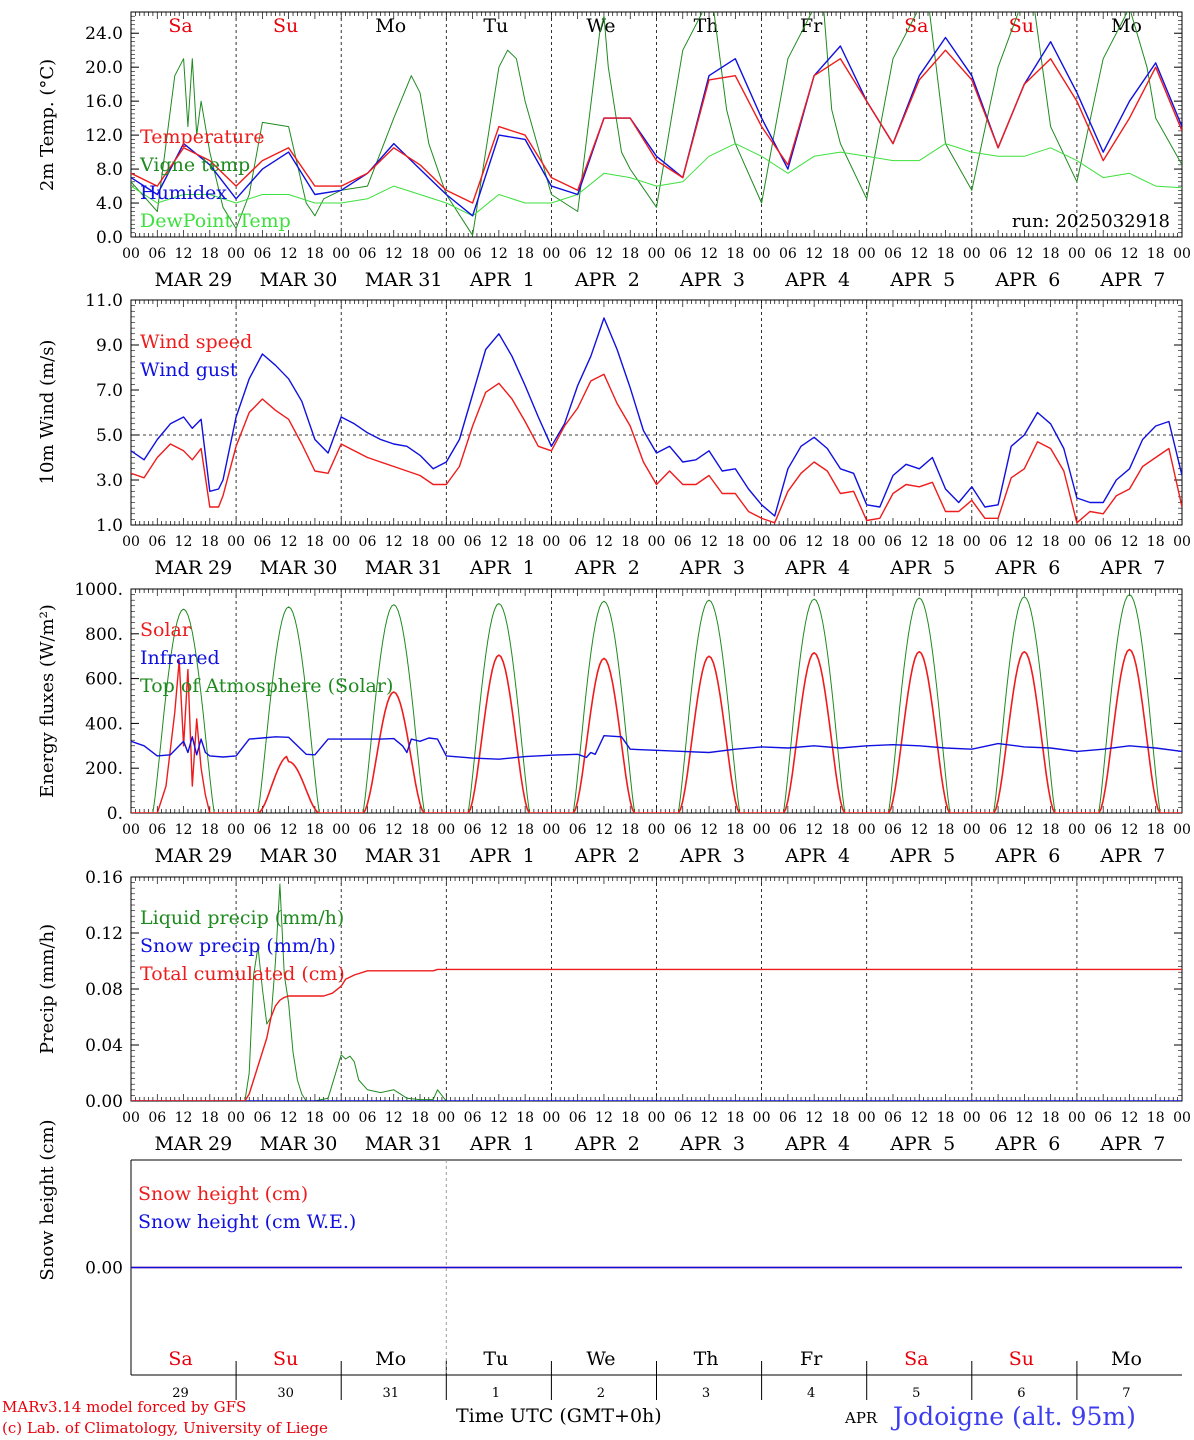 The image size is (1194, 1440). What do you see at coordinates (202, 137) in the screenshot?
I see `legend-entry: Temperature` at bounding box center [202, 137].